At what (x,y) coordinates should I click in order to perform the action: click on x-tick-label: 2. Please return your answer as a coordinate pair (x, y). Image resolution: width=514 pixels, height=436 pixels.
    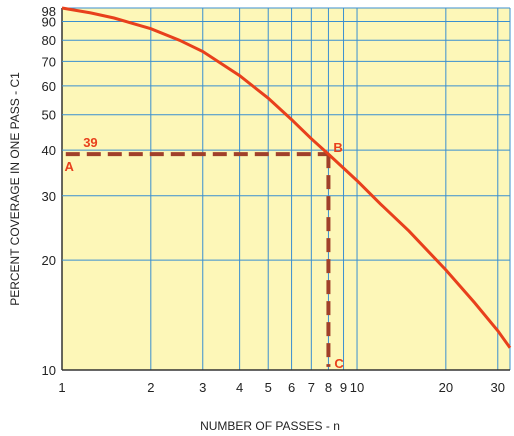
    Looking at the image, I should click on (150, 387).